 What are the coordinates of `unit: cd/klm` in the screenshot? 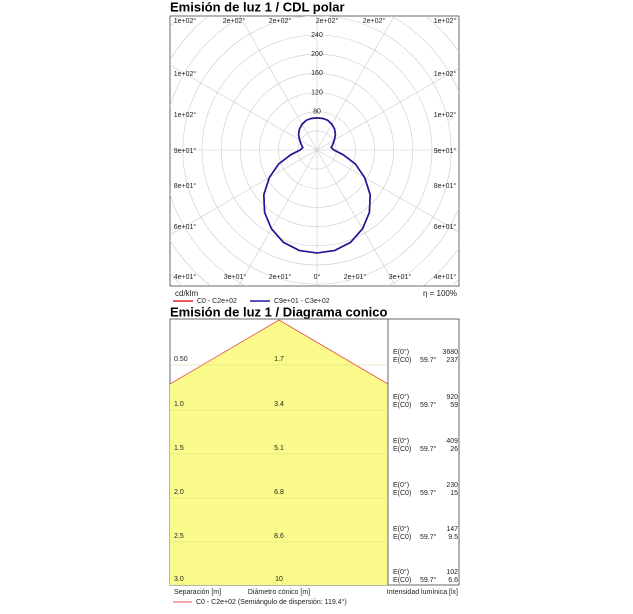 It's located at (186, 293).